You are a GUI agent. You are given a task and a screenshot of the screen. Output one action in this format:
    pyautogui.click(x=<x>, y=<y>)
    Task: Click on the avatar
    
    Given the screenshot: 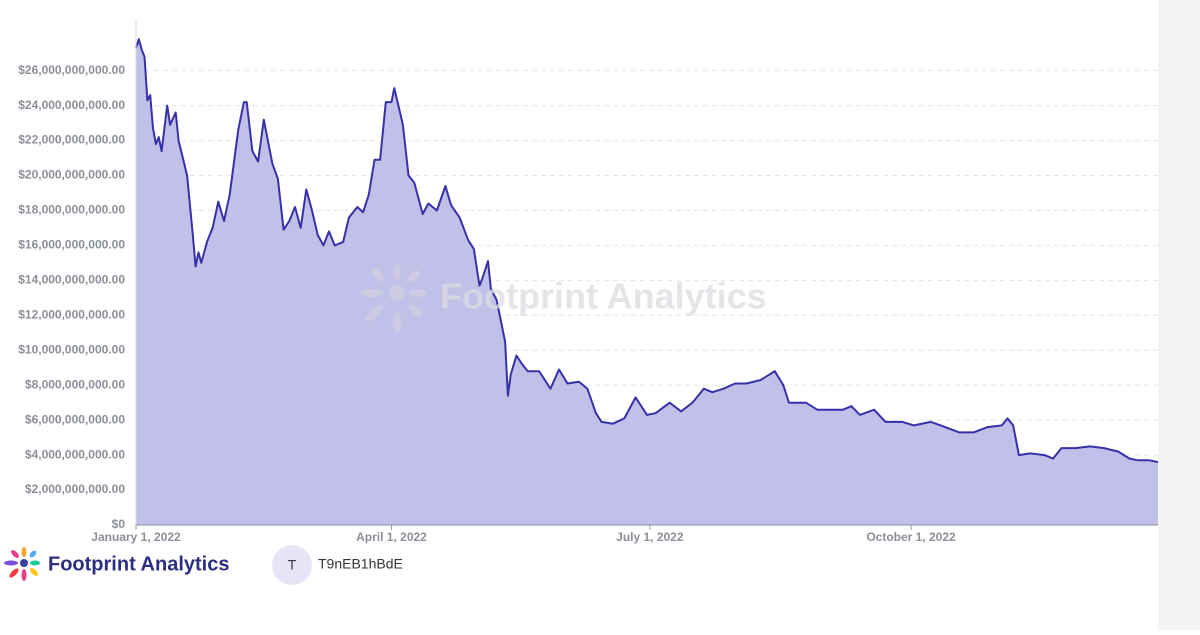 What is the action you would take?
    pyautogui.click(x=292, y=565)
    